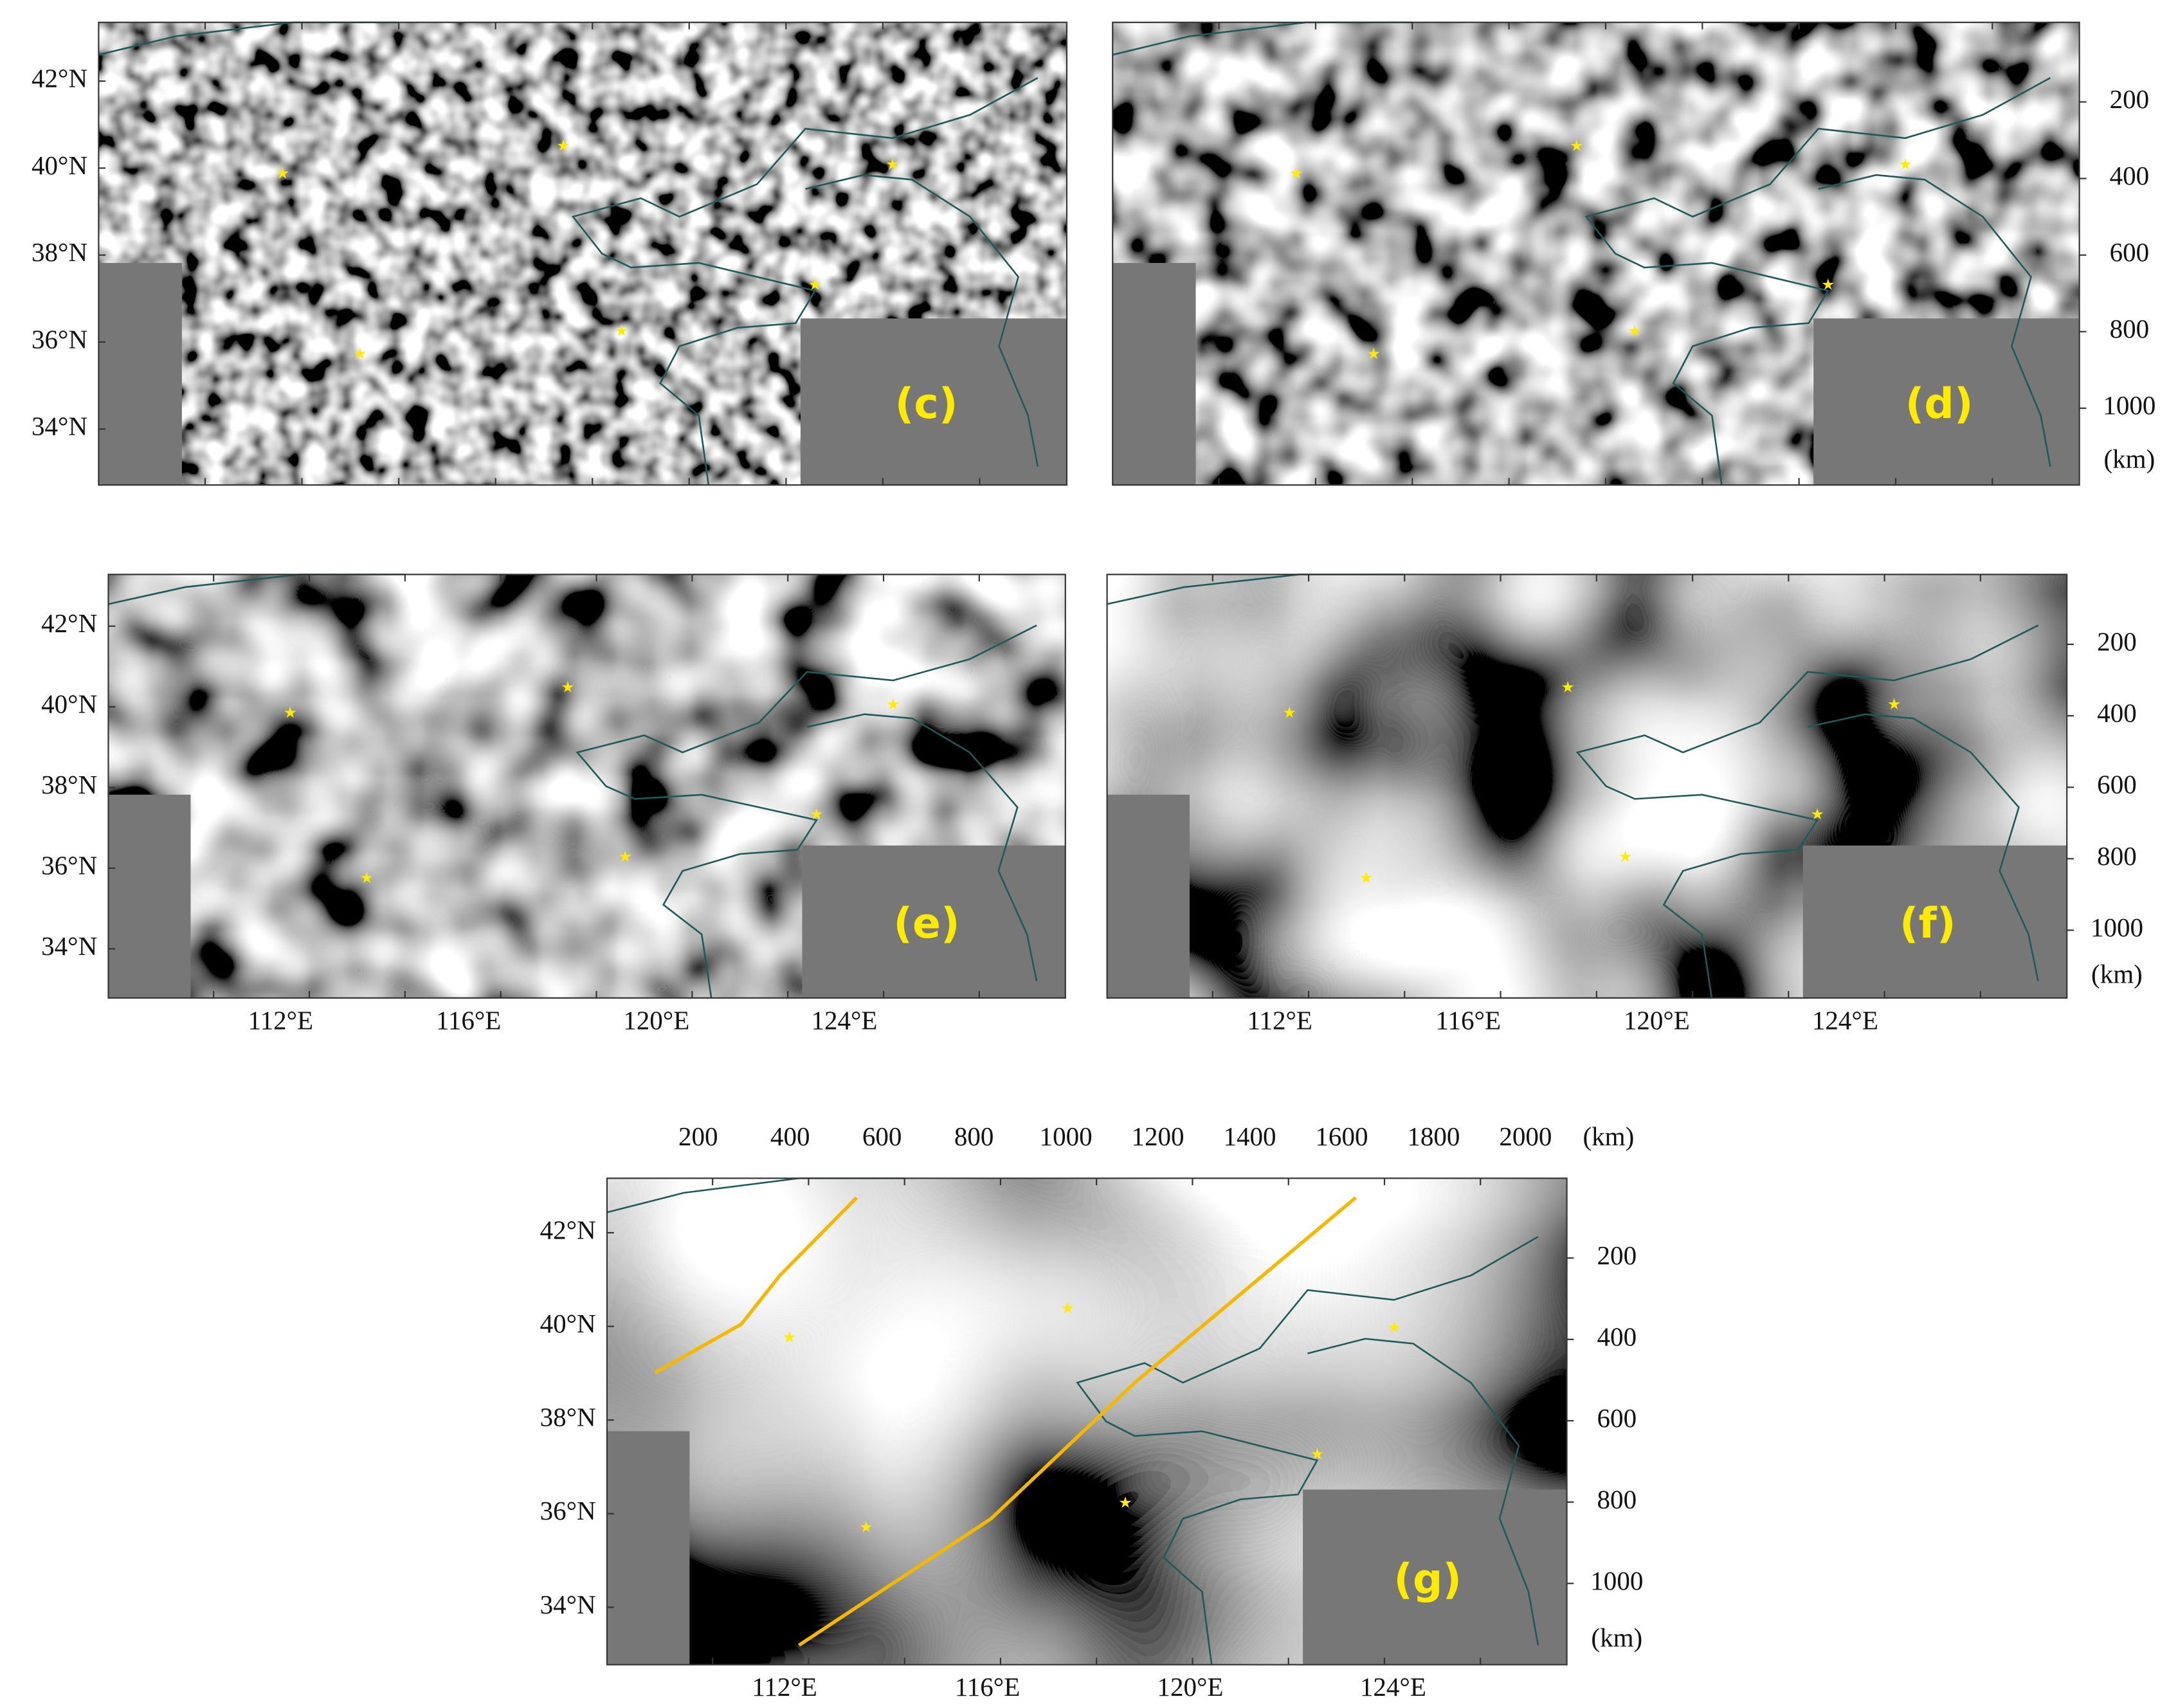 The width and height of the screenshot is (2178, 1708). What do you see at coordinates (790, 1136) in the screenshot?
I see `top-km-label: 400` at bounding box center [790, 1136].